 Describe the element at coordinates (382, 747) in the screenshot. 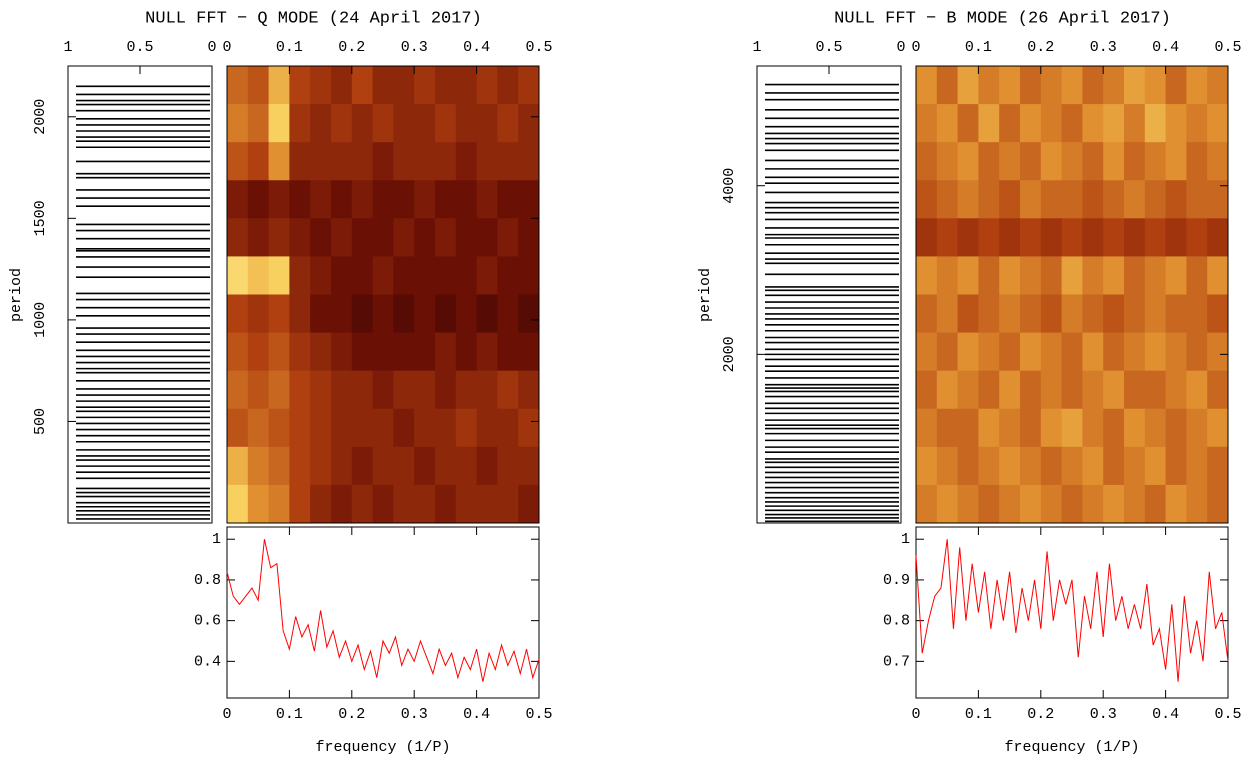

I see `x-axis-label: frequency (1/P)` at that location.